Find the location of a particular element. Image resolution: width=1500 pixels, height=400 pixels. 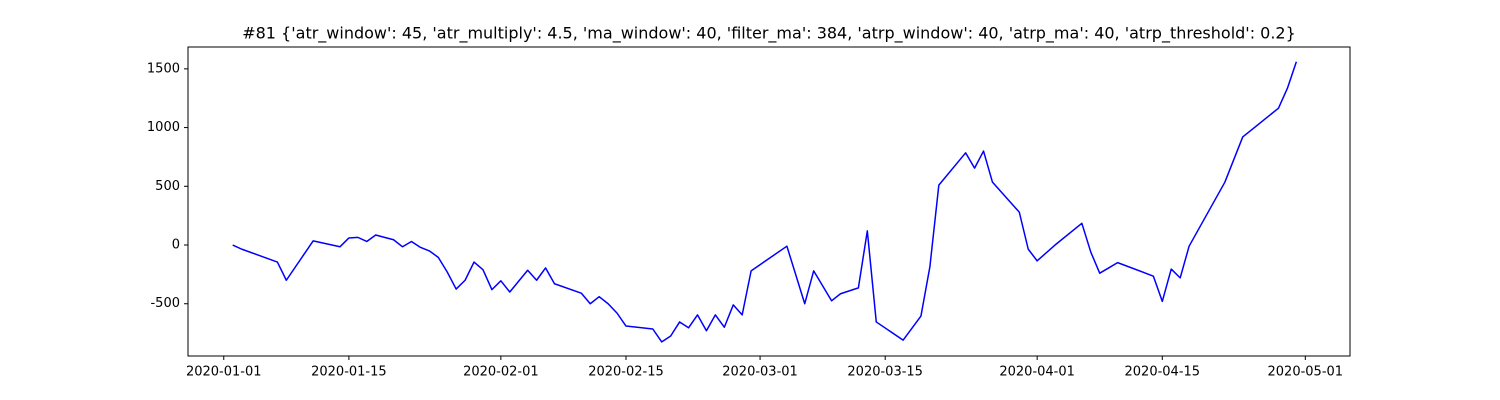

x-tick-label: 2020-03-15 is located at coordinates (885, 372).